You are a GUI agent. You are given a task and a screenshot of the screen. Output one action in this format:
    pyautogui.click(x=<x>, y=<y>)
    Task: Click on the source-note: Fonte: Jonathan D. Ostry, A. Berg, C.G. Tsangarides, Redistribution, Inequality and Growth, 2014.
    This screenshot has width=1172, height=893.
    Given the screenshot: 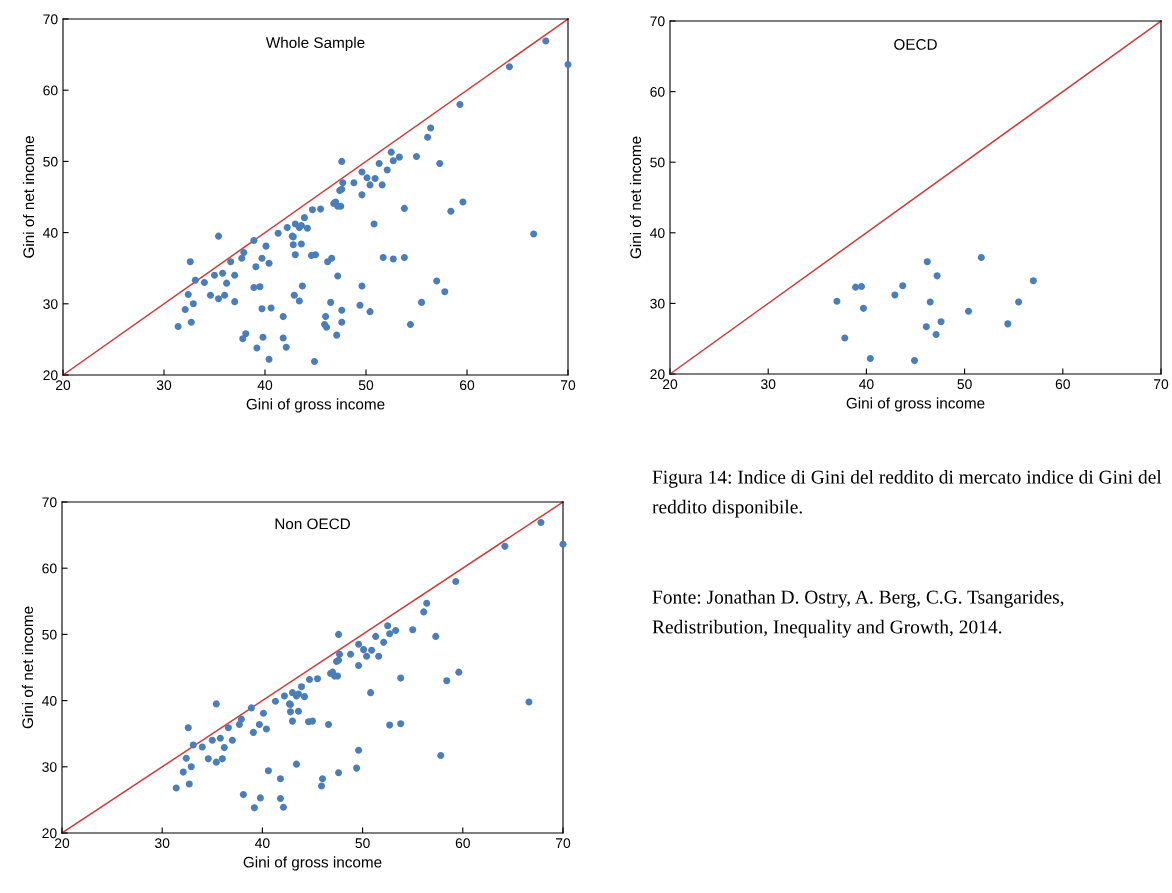 What is the action you would take?
    pyautogui.click(x=858, y=614)
    